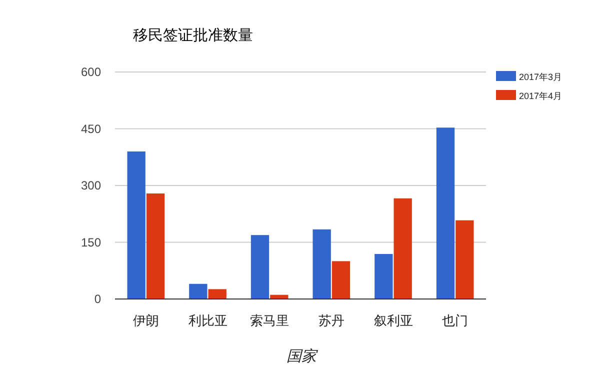 This screenshot has width=600, height=379. Describe the element at coordinates (91, 72) in the screenshot. I see `y-tick-label: 600` at that location.